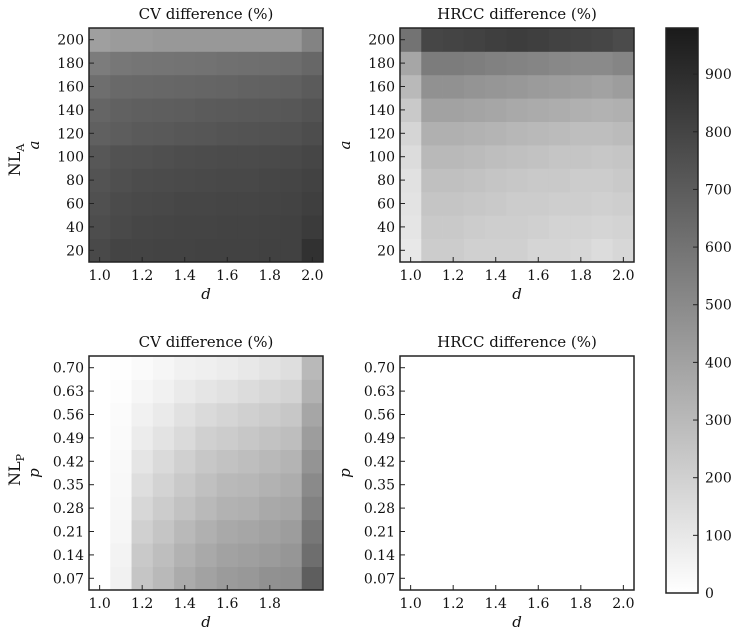  I want to click on panel-3-y-tick-label: 0.70, so click(68, 369).